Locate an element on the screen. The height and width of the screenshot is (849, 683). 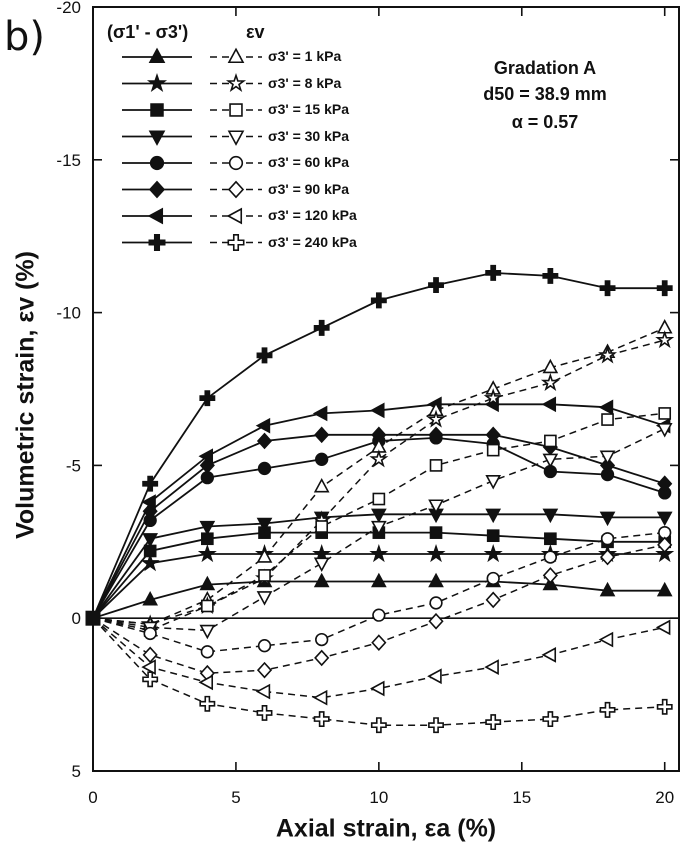
x-tick-label: 10 is located at coordinates (378, 797).